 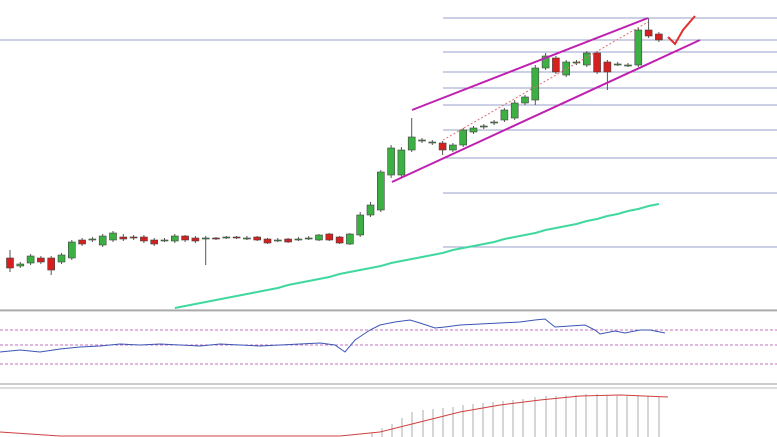 I want to click on rsi-line, so click(x=333, y=335).